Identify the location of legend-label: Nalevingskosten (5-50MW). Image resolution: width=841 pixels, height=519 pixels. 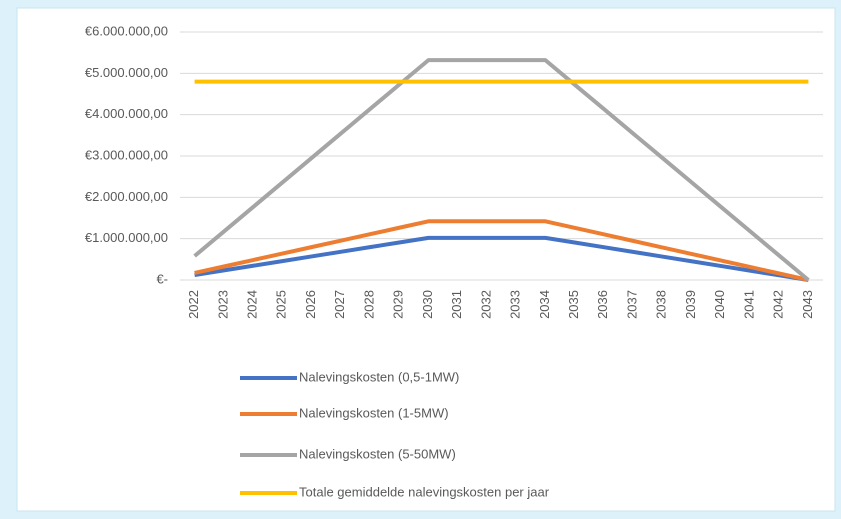
(377, 453).